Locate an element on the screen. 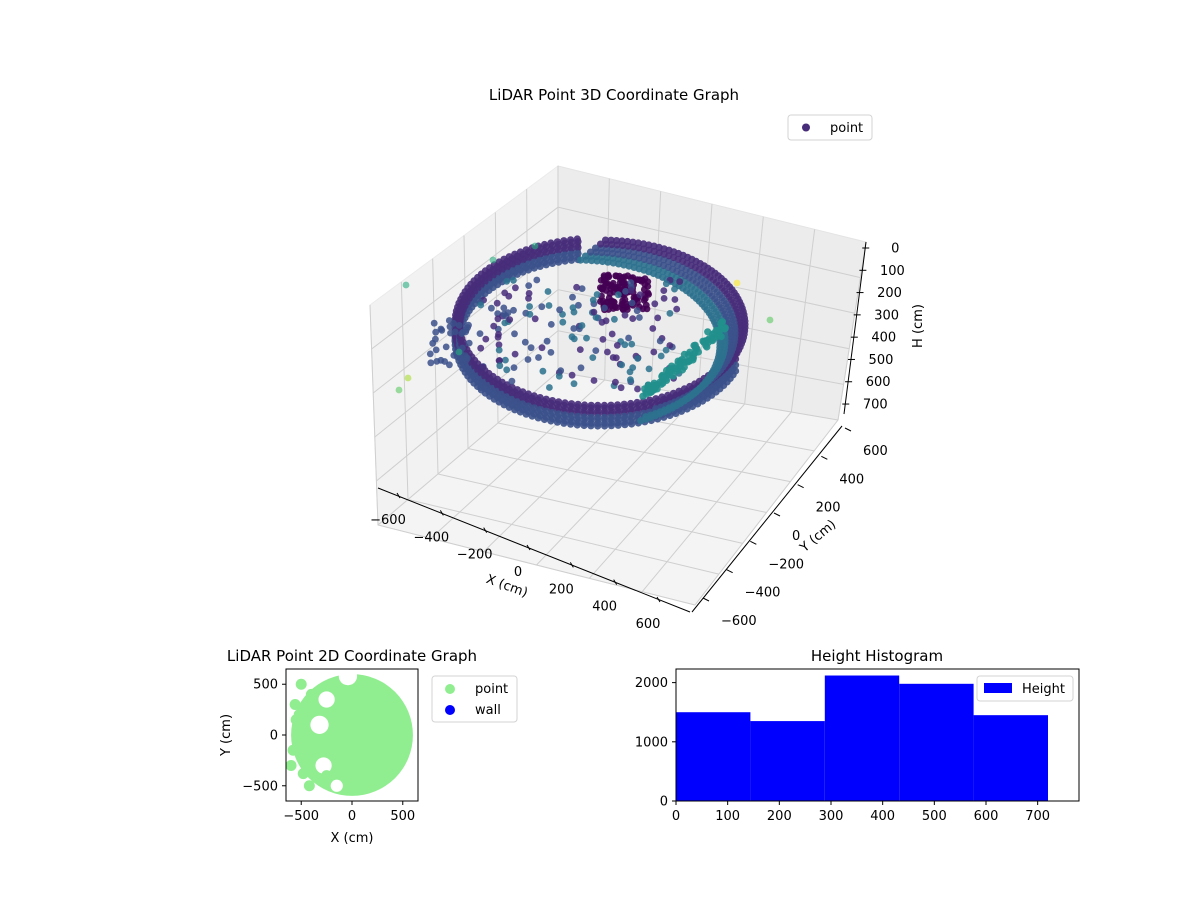  point-2d-gap is located at coordinates (323, 765).